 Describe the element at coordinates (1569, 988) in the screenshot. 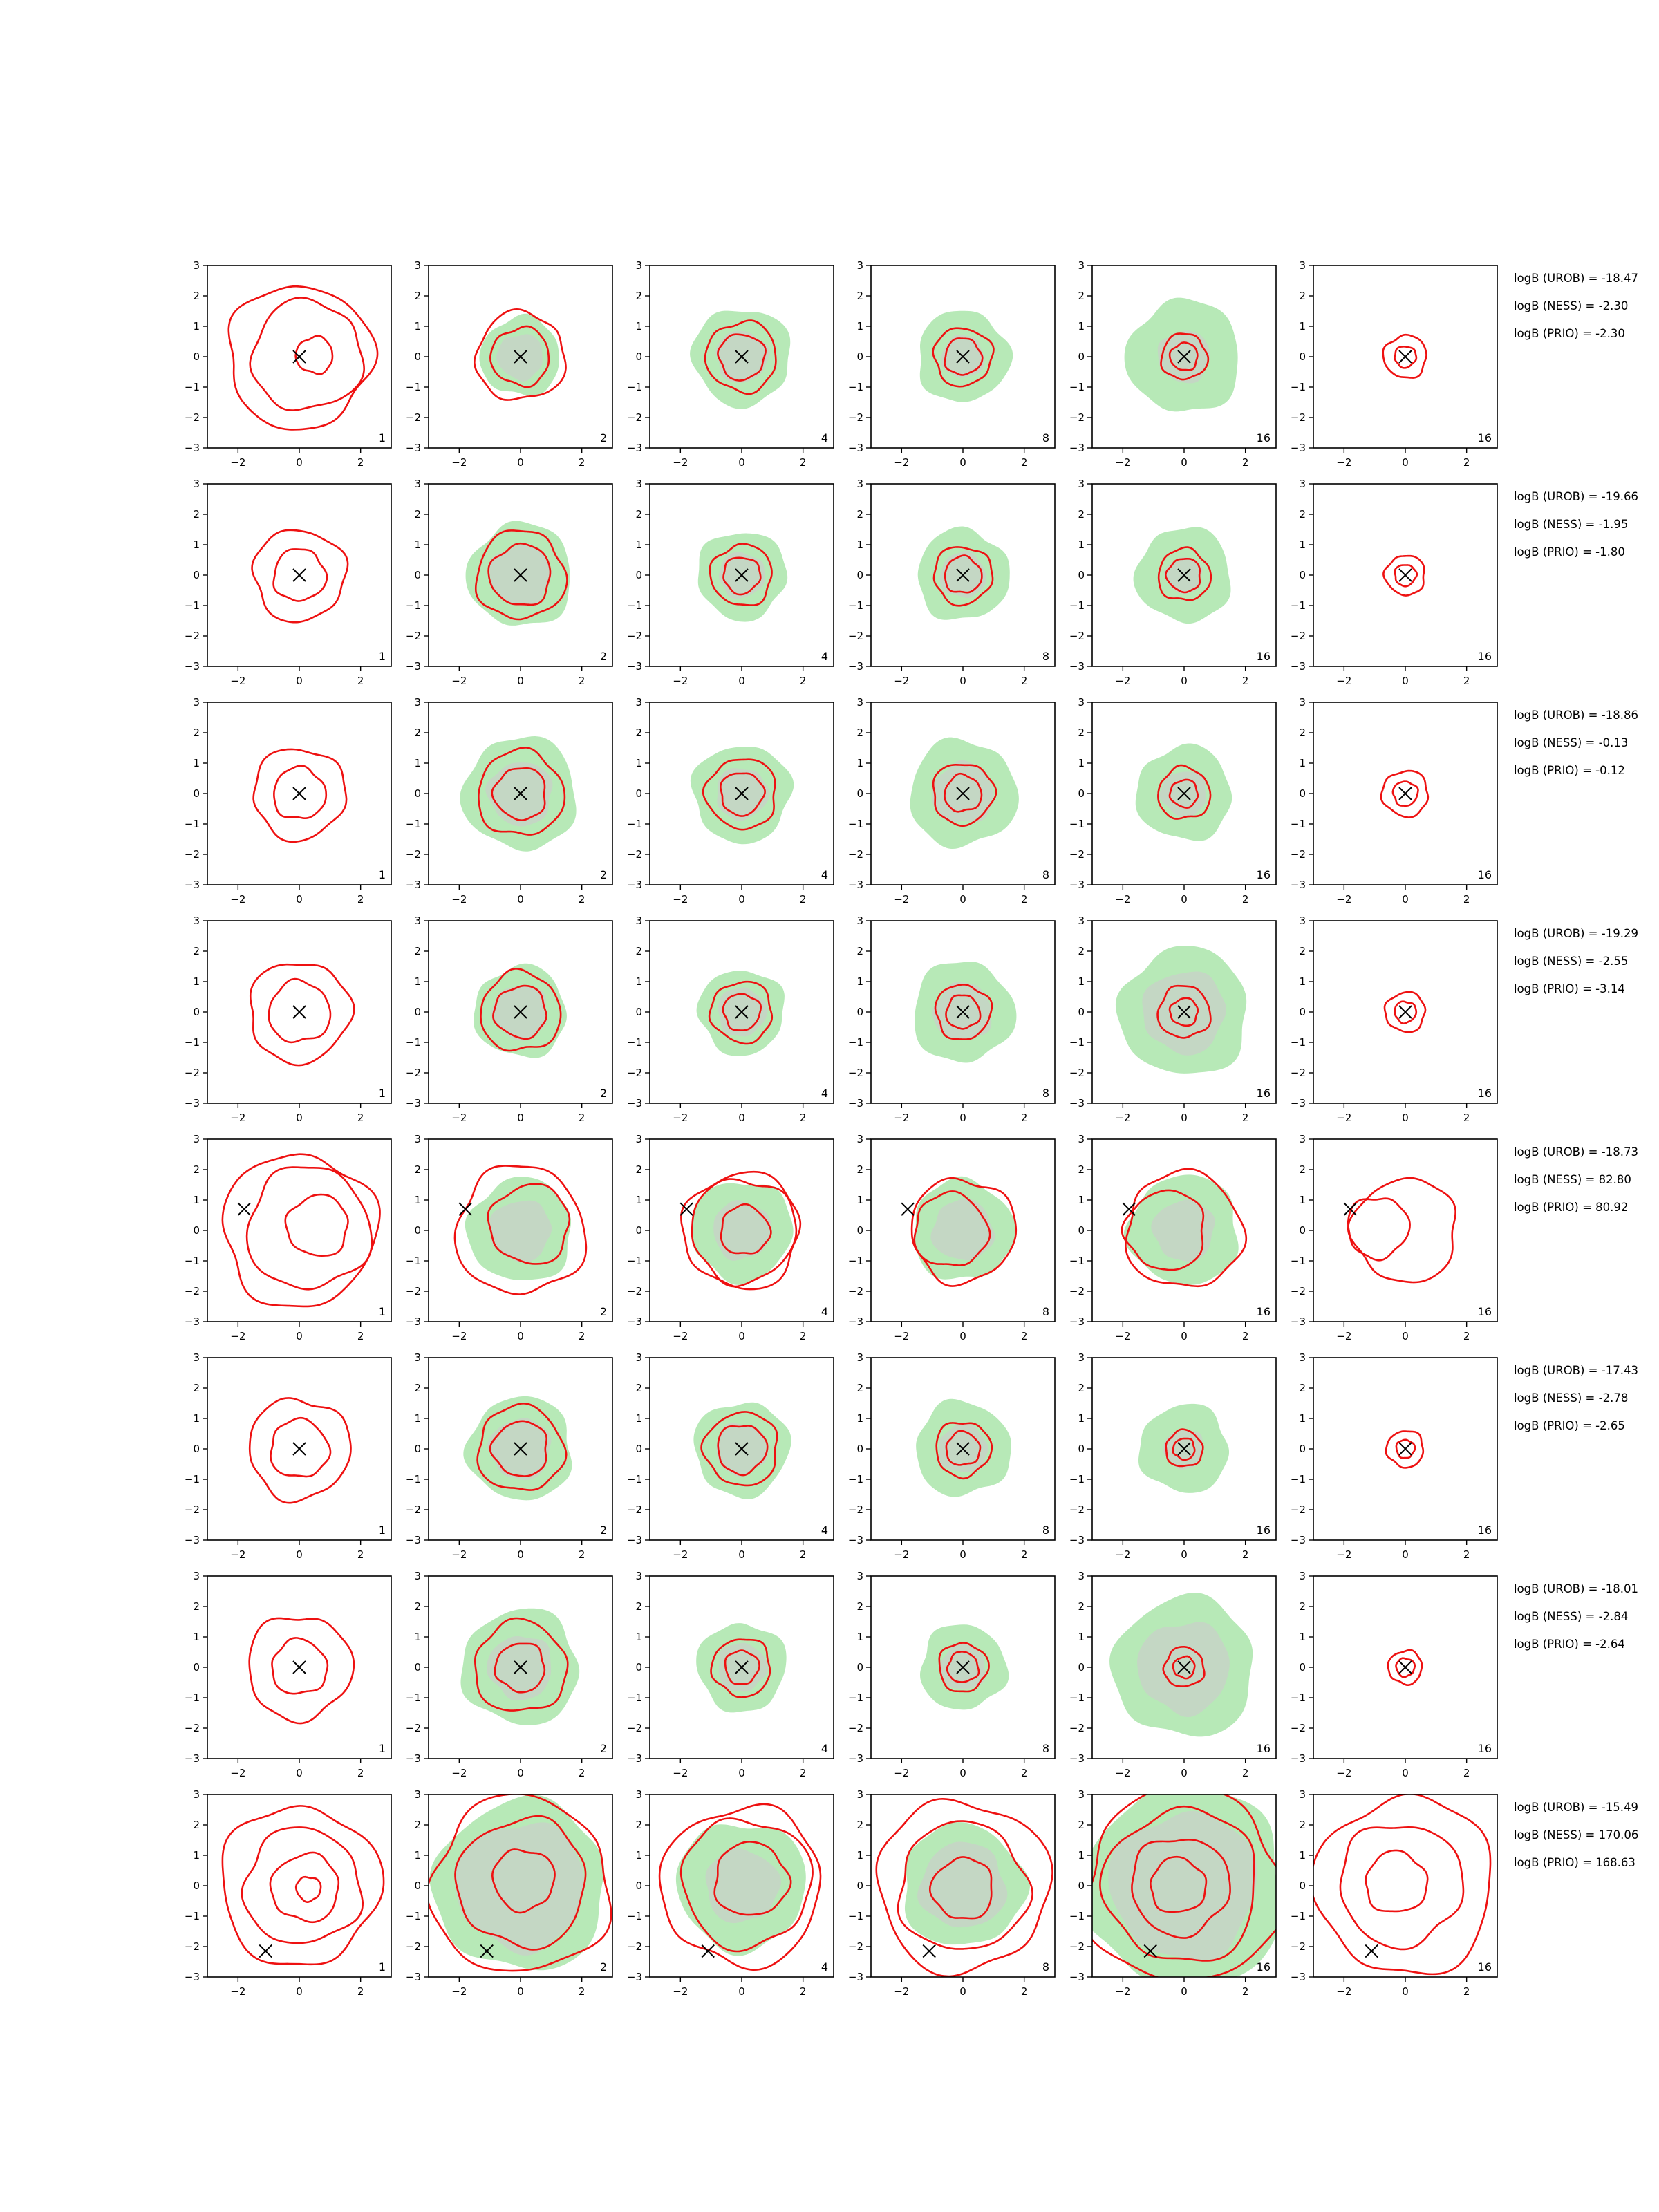

I see `logb-note: logB (PRIO) = -3.14` at that location.